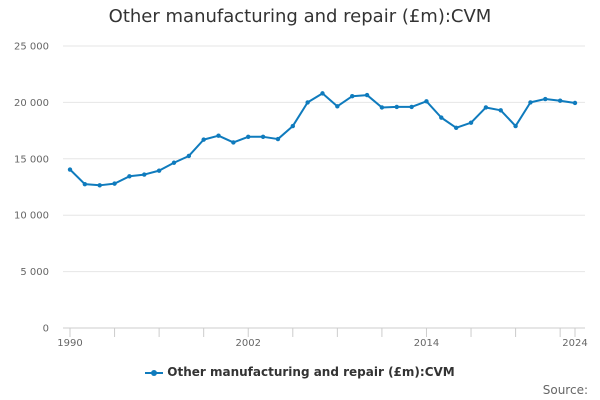 The width and height of the screenshot is (600, 400). I want to click on y-tick-label: 15 000, so click(31, 159).